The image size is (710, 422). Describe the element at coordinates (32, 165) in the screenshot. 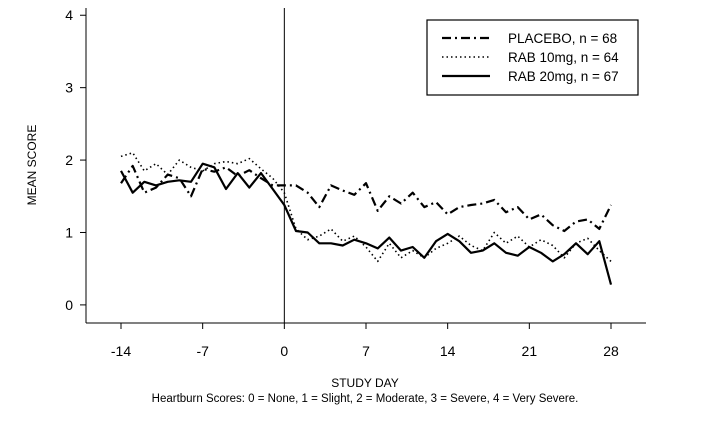

I see `y-axis-title: MEAN SCORE` at that location.